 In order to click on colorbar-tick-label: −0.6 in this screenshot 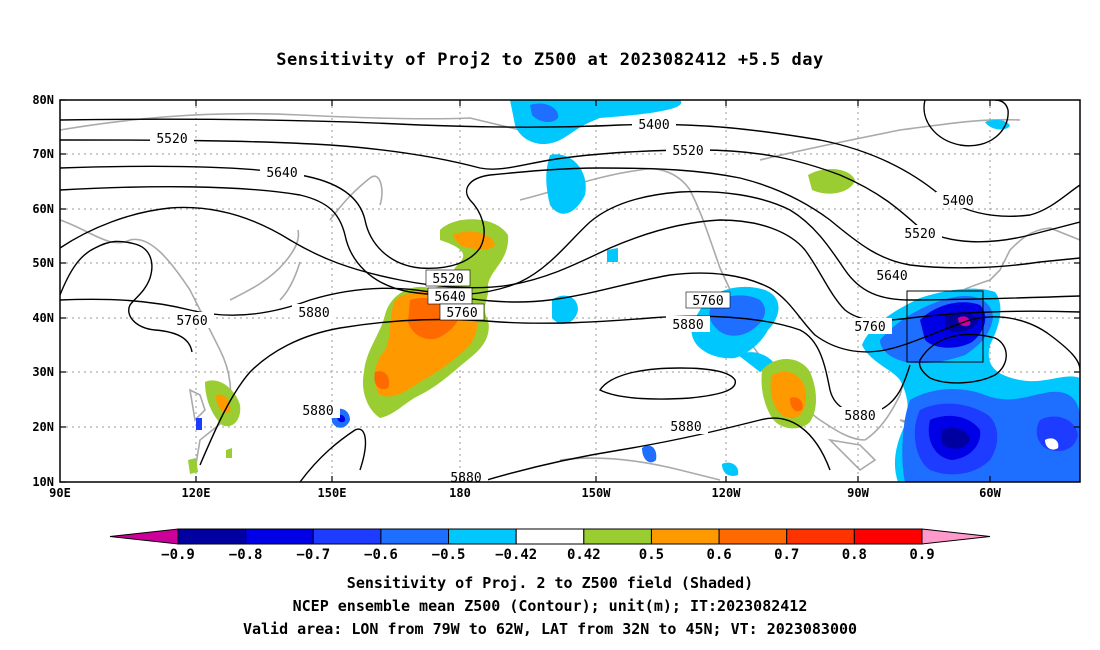, I will do `click(381, 555)`.